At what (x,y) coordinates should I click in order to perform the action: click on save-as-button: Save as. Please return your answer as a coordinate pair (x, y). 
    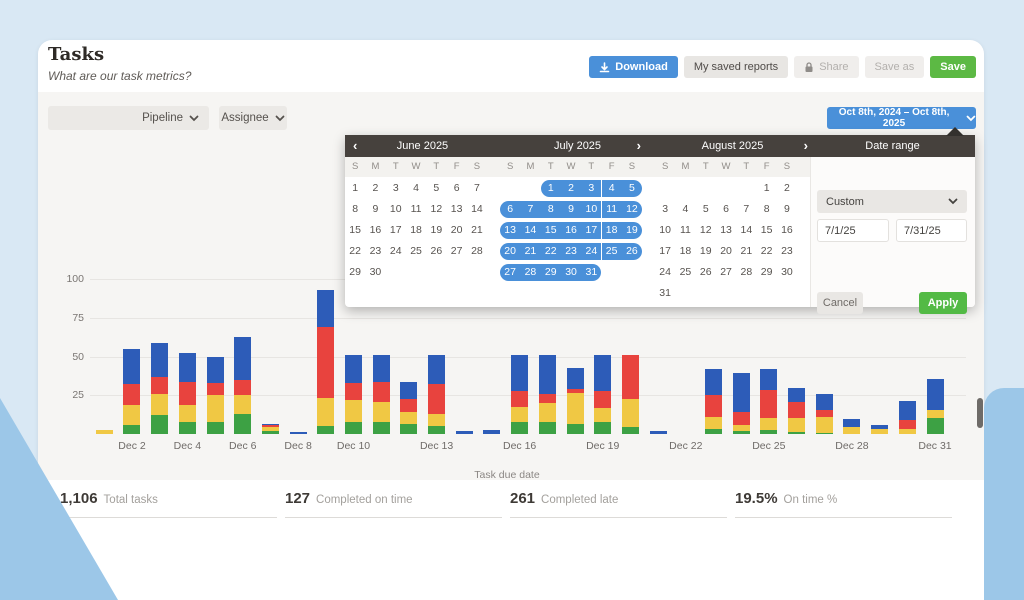
    Looking at the image, I should click on (894, 67).